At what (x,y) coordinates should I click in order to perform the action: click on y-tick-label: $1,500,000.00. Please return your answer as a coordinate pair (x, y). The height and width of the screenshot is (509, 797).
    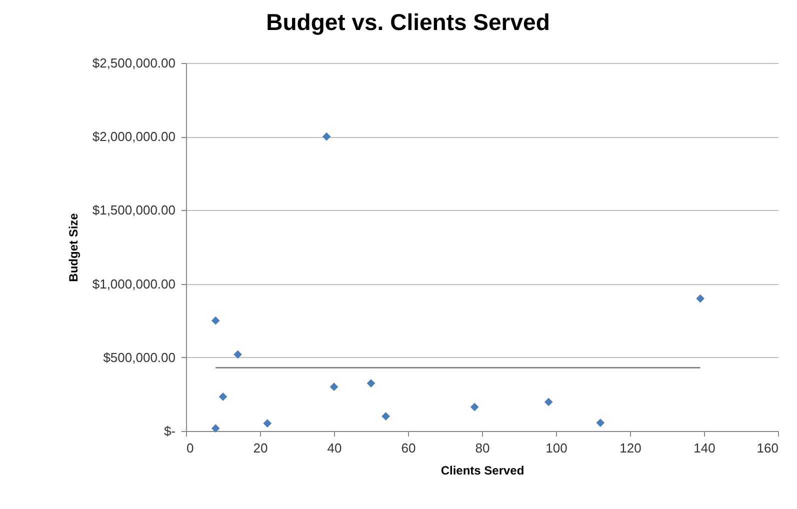
    Looking at the image, I should click on (134, 210).